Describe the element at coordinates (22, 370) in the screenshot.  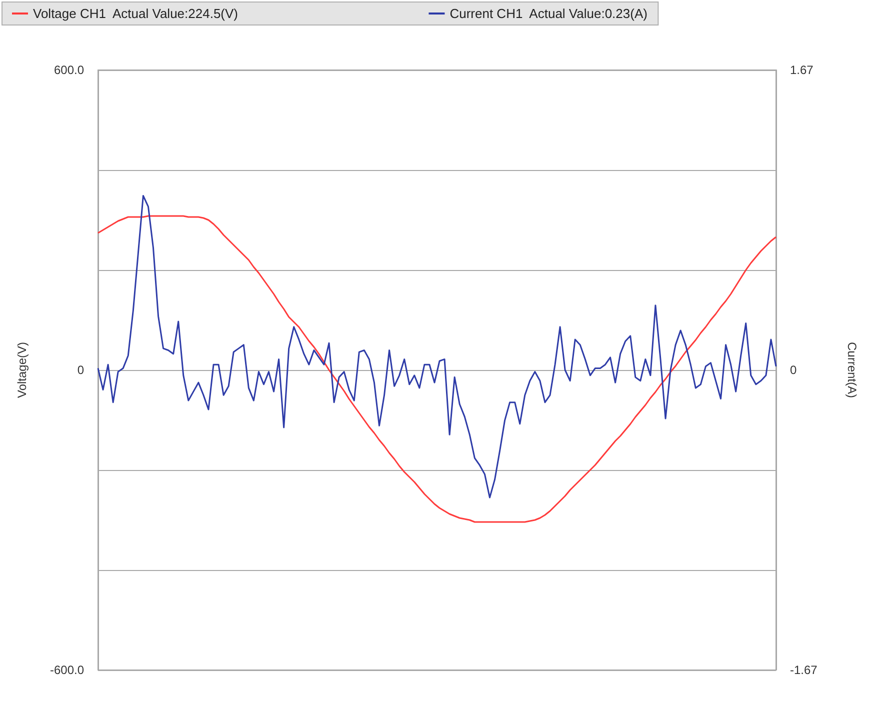
I see `y-axis-title: Voltage(V)` at that location.